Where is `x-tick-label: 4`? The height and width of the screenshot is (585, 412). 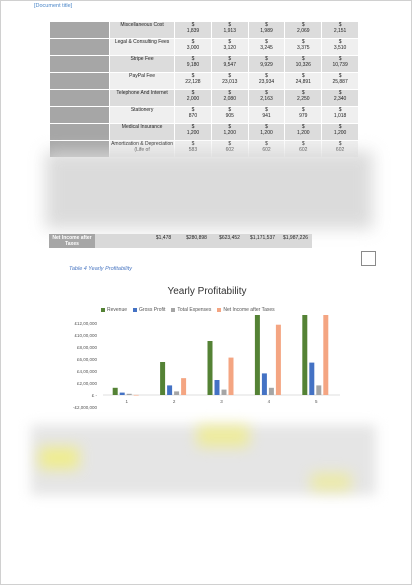 x-tick-label: 4 is located at coordinates (269, 401).